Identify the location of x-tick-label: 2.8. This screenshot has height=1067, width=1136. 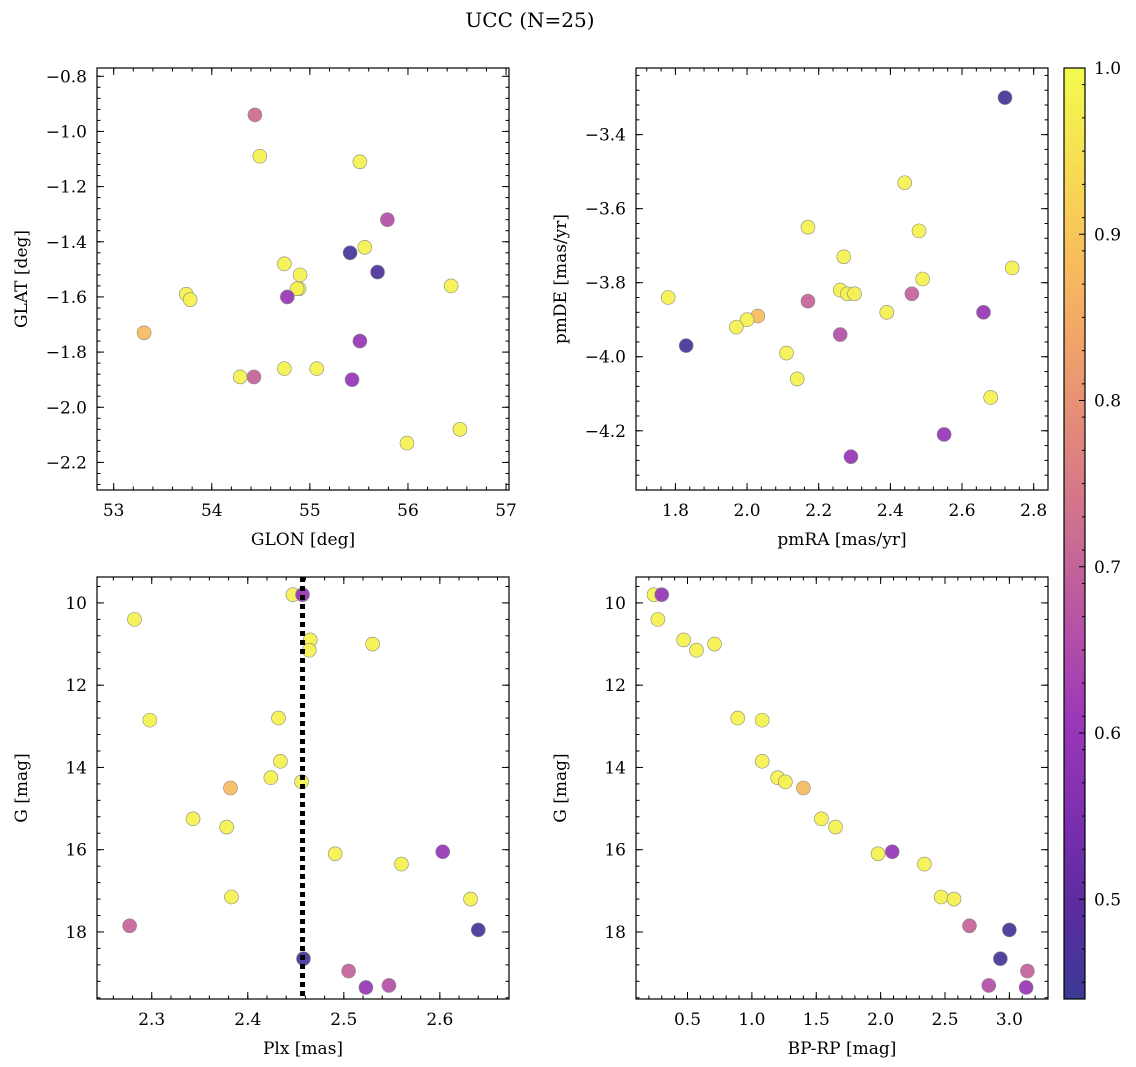
(1033, 511).